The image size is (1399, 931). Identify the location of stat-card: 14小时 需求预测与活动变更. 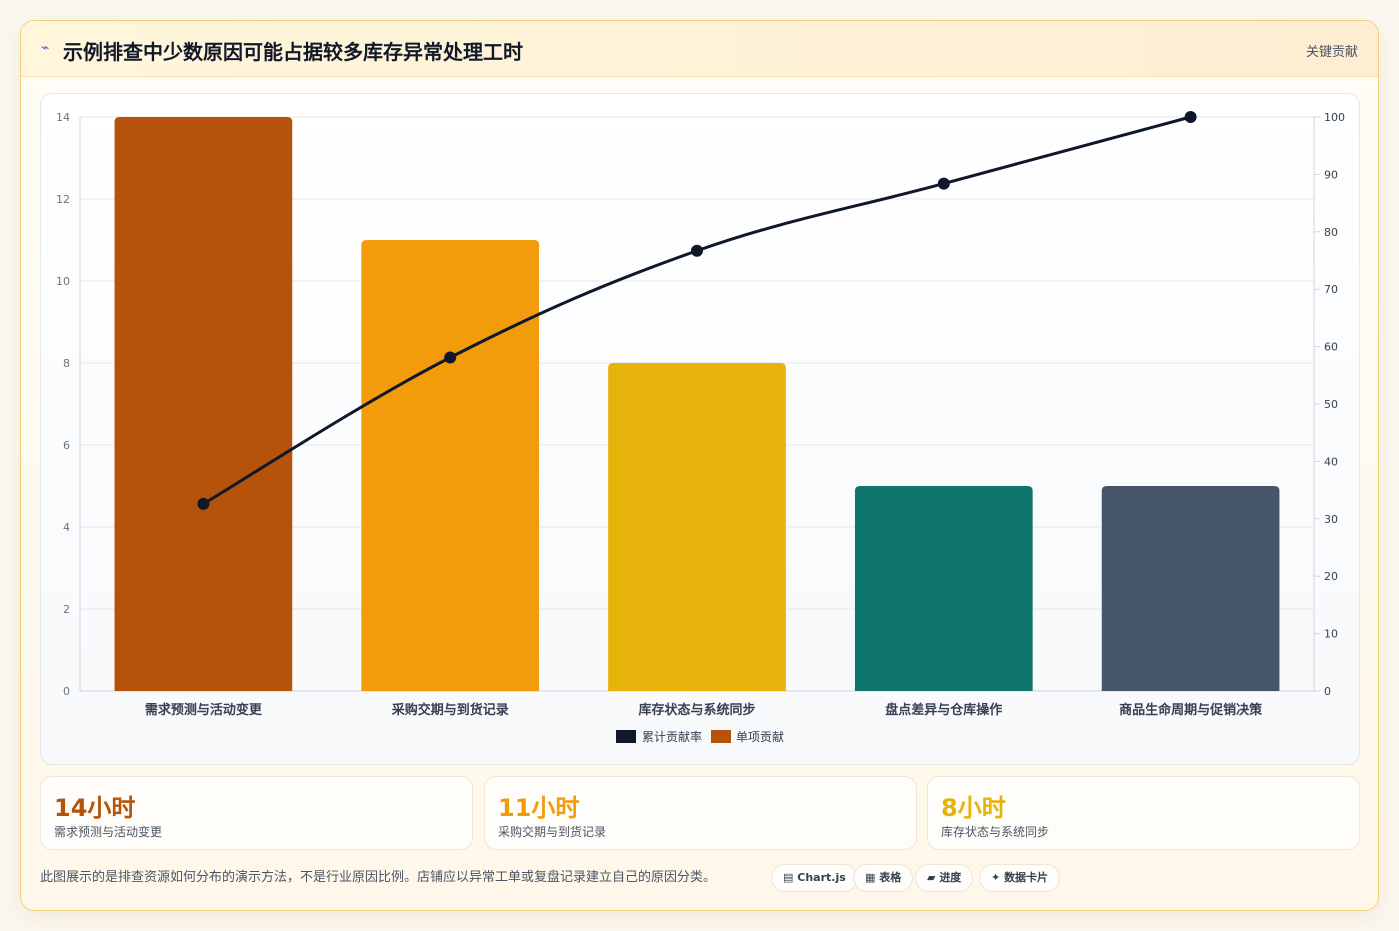
(256, 813).